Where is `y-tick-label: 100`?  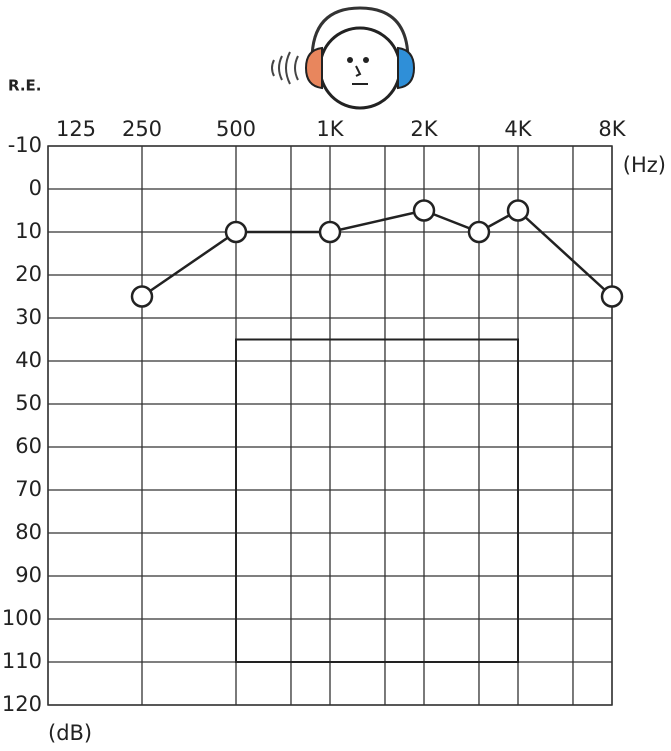 y-tick-label: 100 is located at coordinates (22, 618).